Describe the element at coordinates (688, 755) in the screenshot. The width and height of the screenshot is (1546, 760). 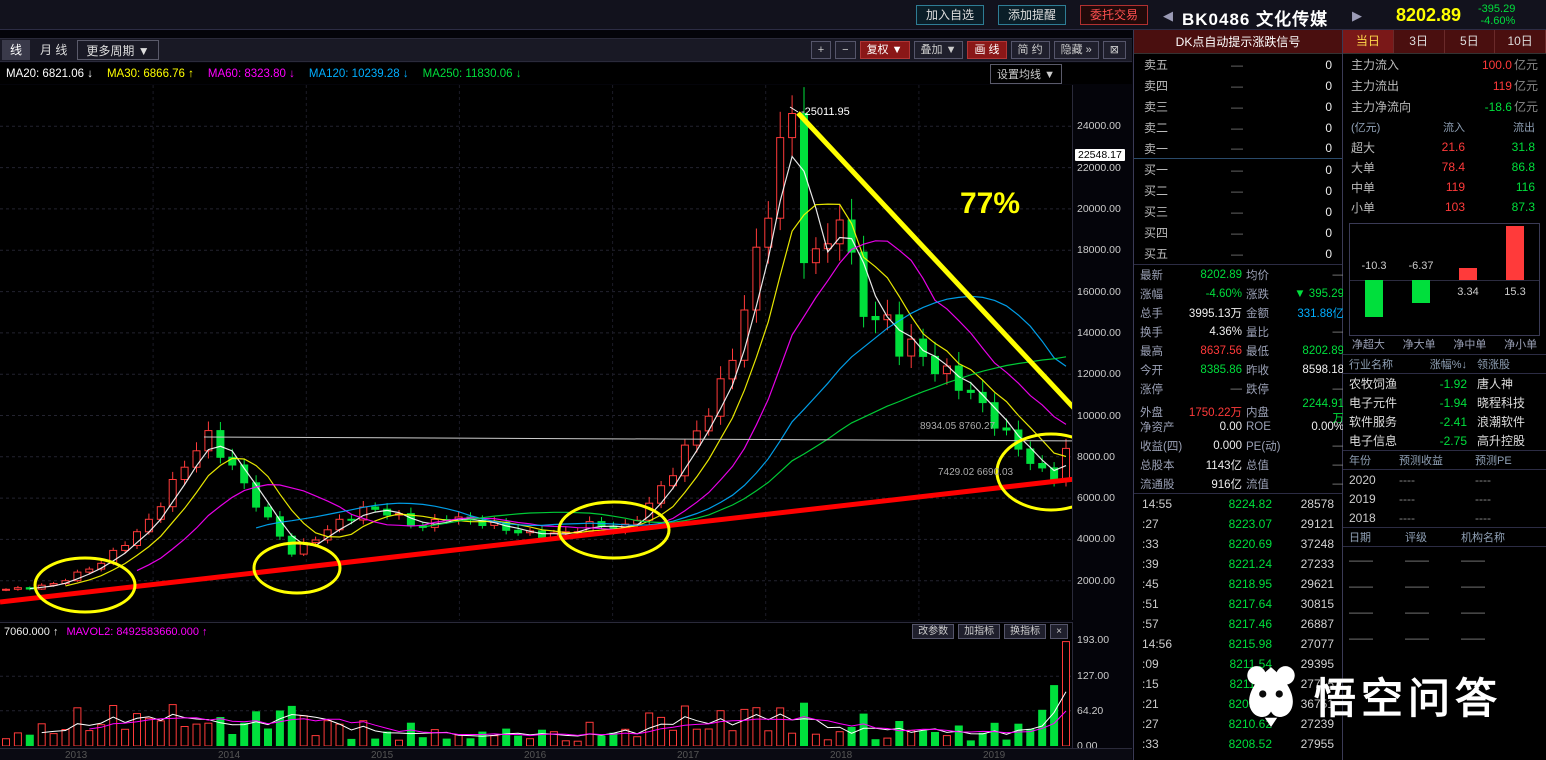
I see `year-label: 2017` at that location.